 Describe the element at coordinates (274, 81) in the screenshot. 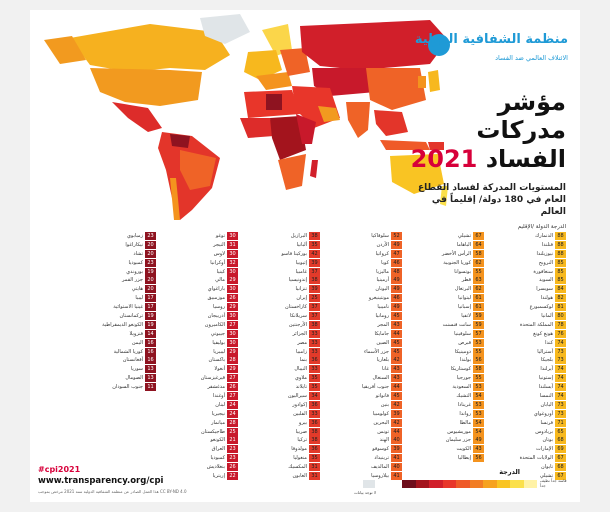

I see `map-europe-south` at that location.